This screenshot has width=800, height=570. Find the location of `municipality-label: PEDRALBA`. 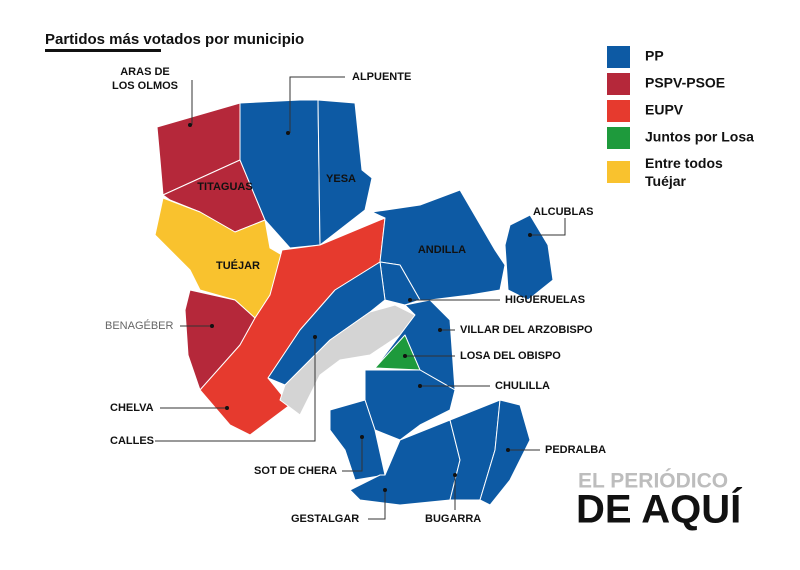

municipality-label: PEDRALBA is located at coordinates (575, 450).